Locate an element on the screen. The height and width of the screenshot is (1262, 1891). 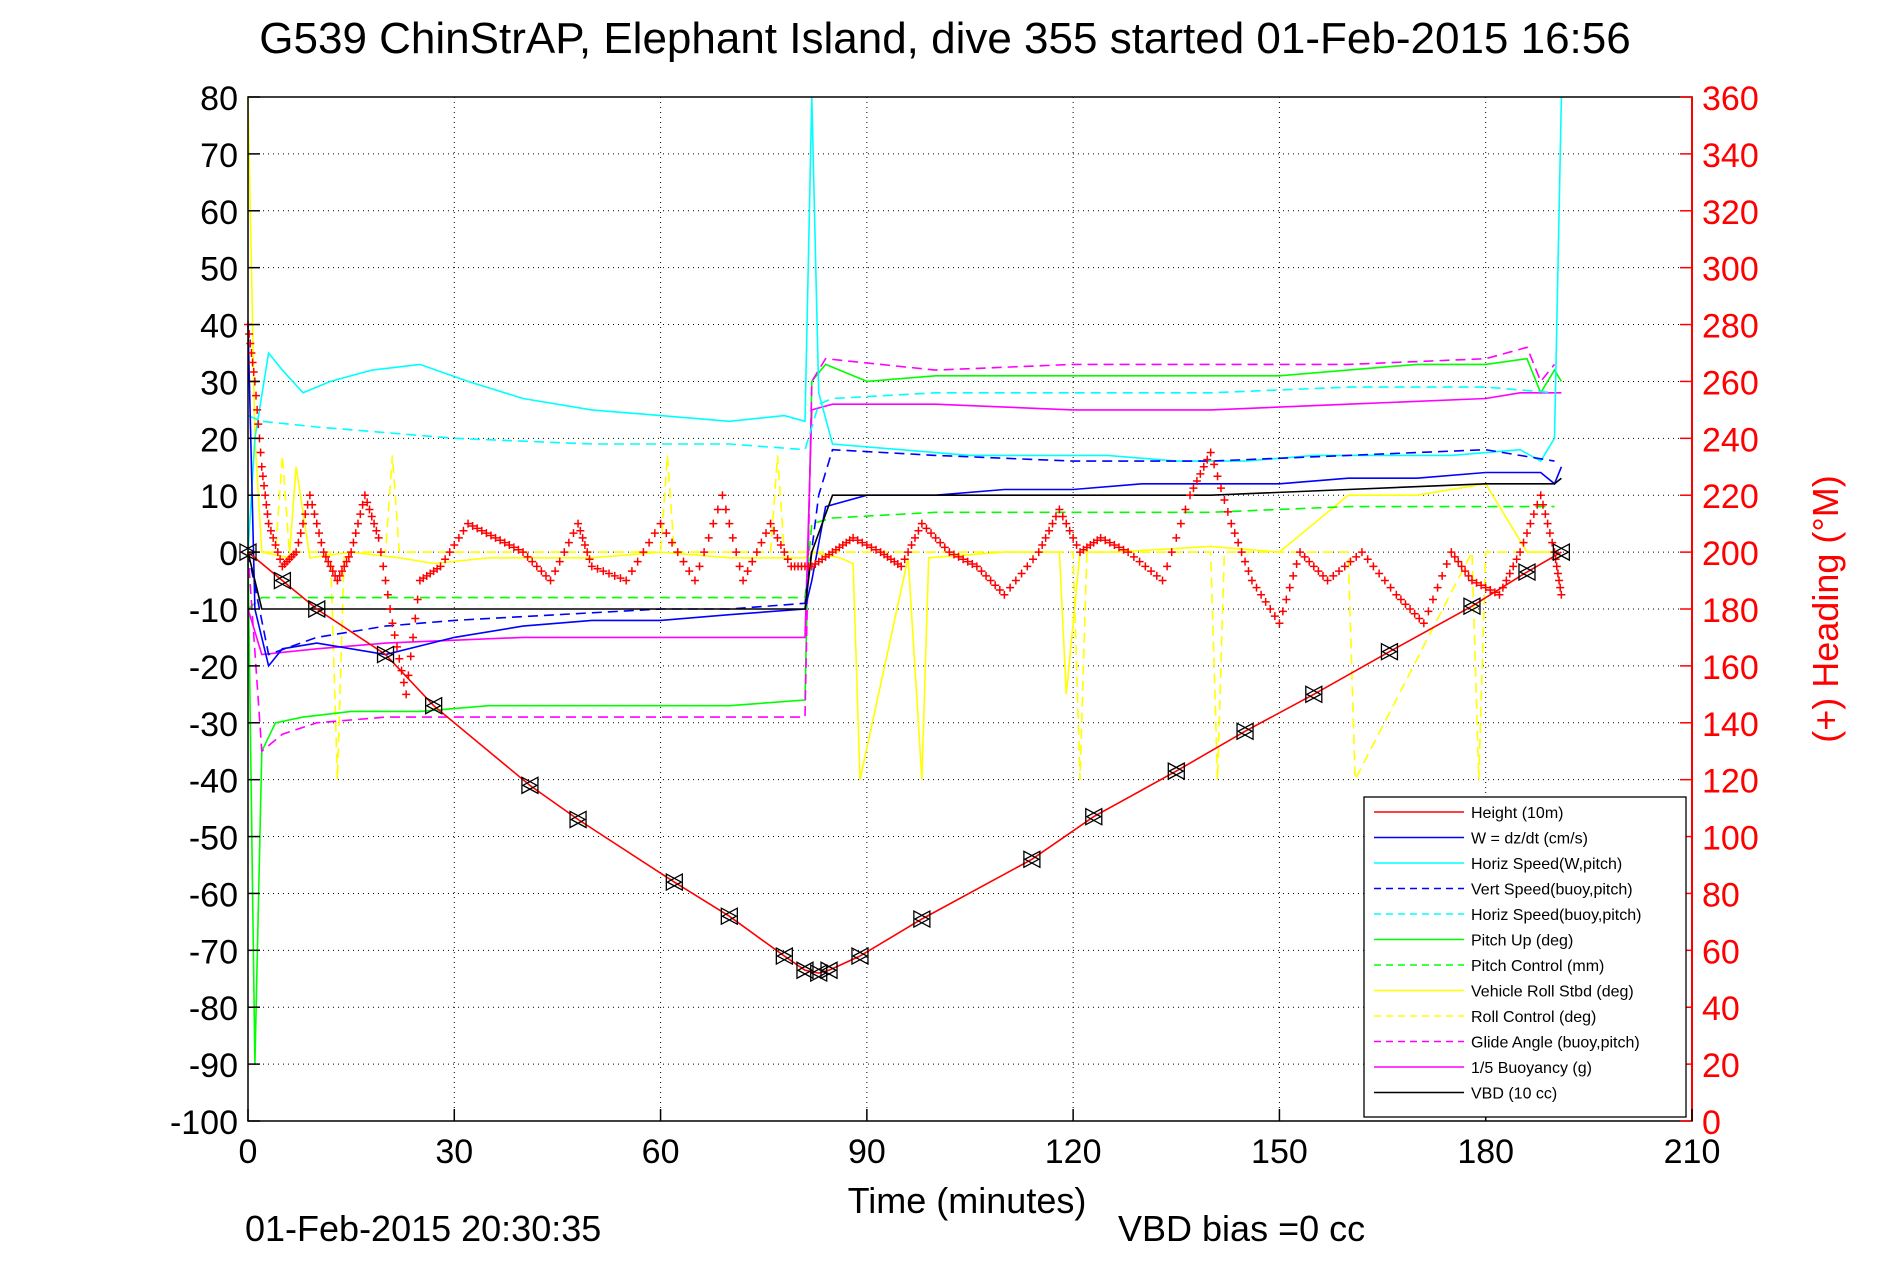
right-tick-label: 180 is located at coordinates (1730, 611).